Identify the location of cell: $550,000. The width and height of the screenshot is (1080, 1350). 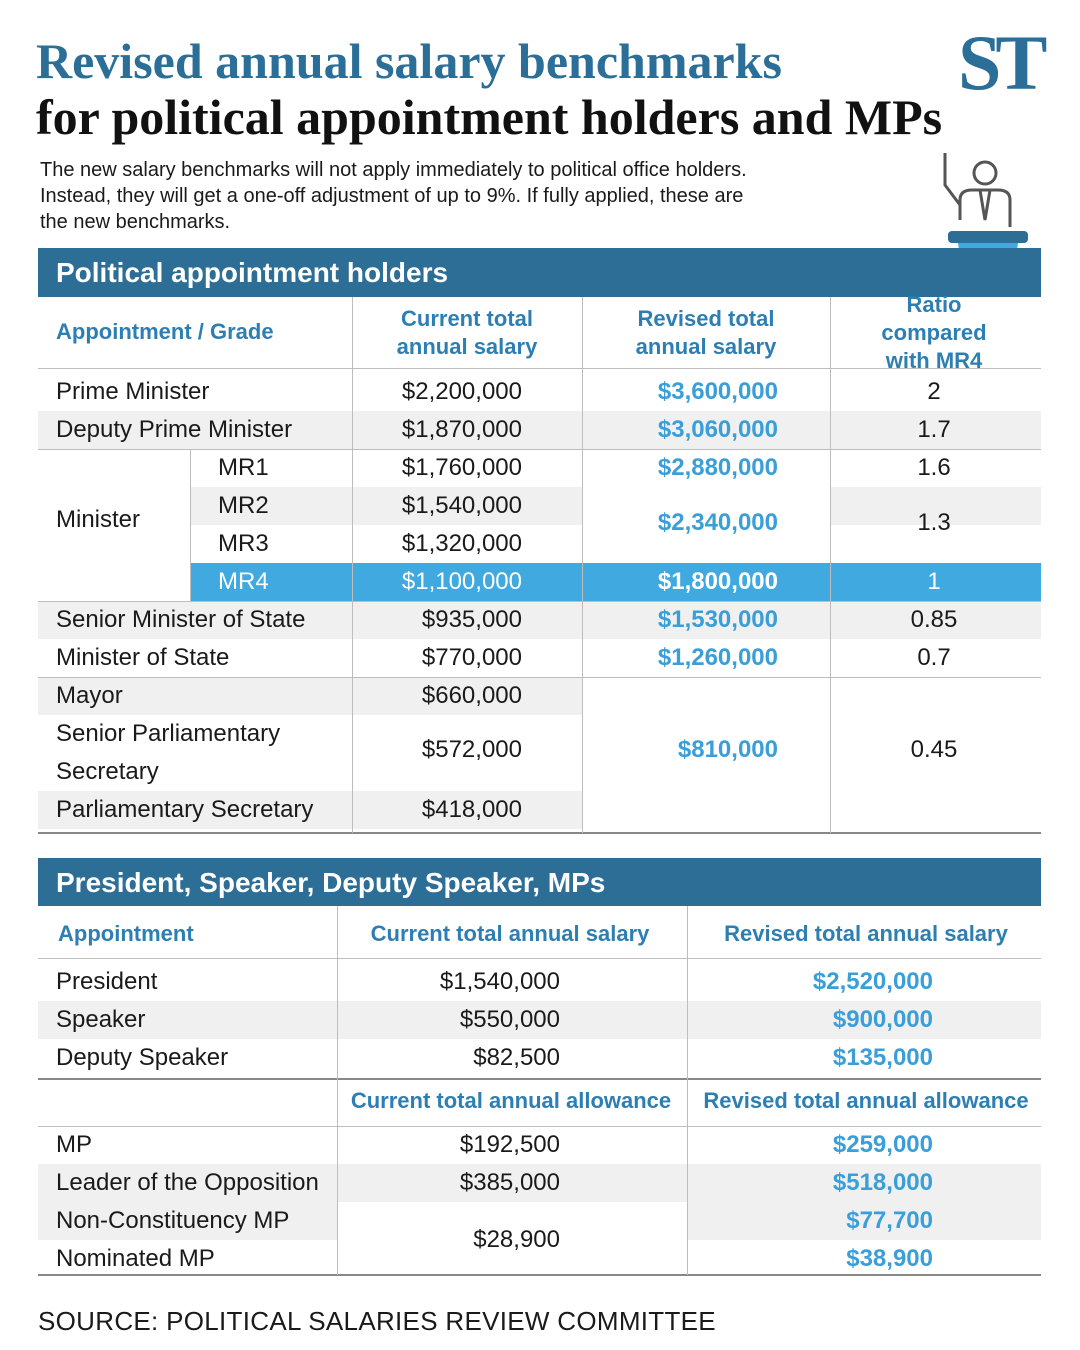
(509, 1019).